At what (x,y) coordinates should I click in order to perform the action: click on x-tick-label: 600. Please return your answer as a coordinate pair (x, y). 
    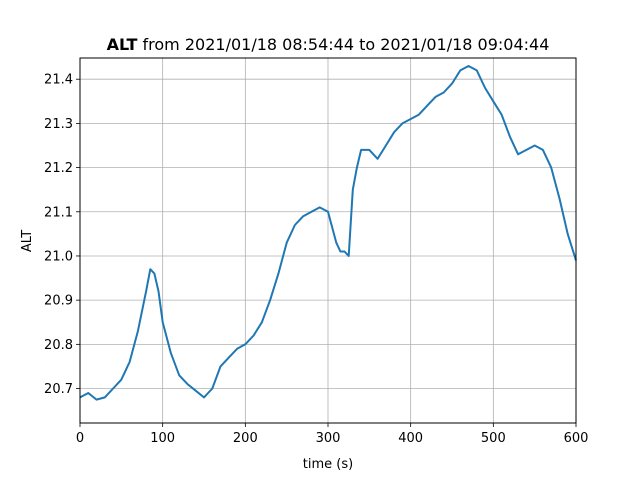
    Looking at the image, I should click on (576, 438).